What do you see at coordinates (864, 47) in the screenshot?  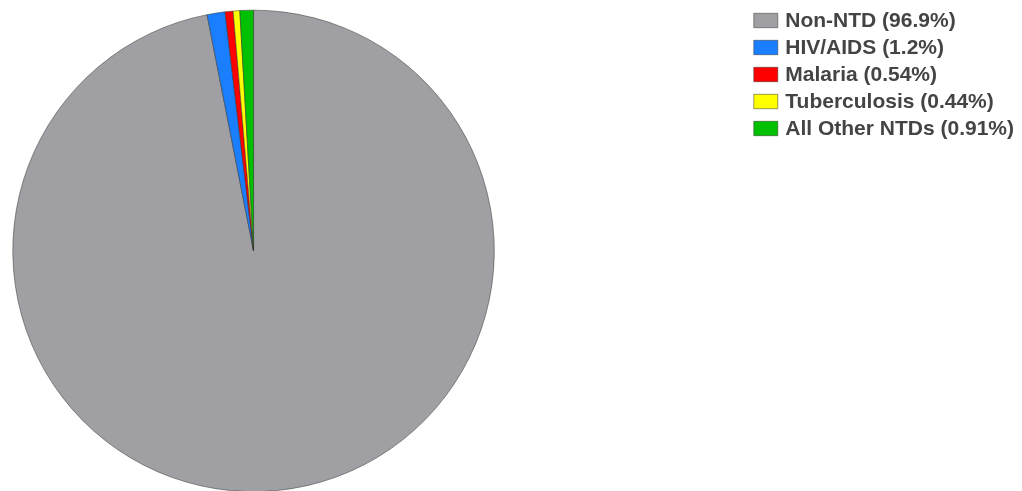 I see `legend-label: HIV/AIDS (1.2%)` at bounding box center [864, 47].